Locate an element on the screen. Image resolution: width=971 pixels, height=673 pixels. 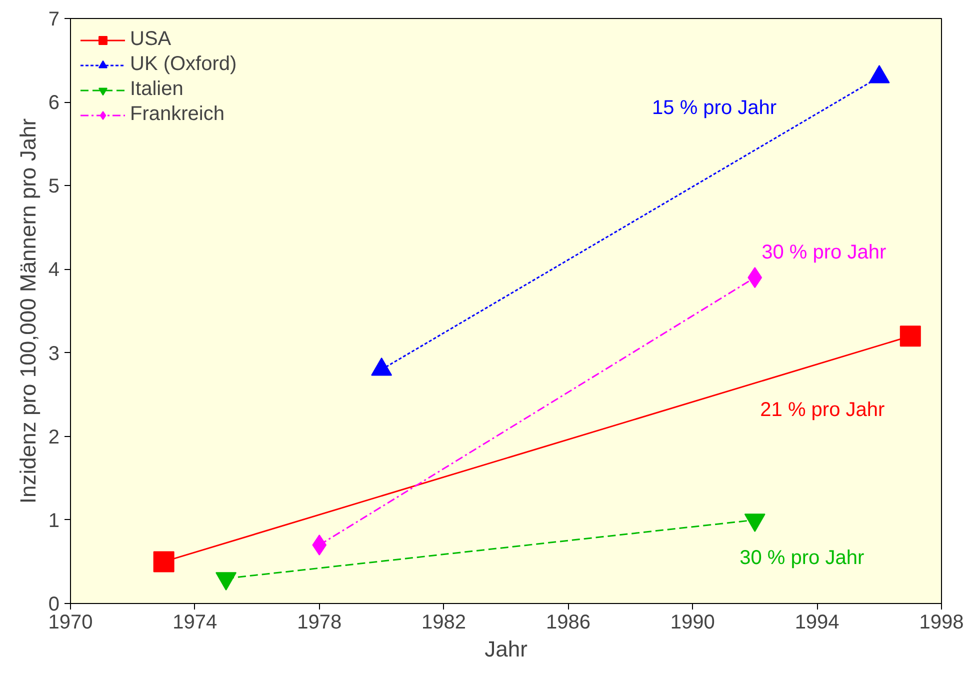
y-tick-label: 1 is located at coordinates (54, 521).